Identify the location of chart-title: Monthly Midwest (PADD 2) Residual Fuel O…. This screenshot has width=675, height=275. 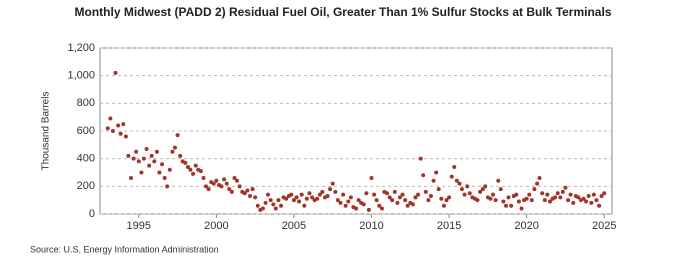
(343, 12).